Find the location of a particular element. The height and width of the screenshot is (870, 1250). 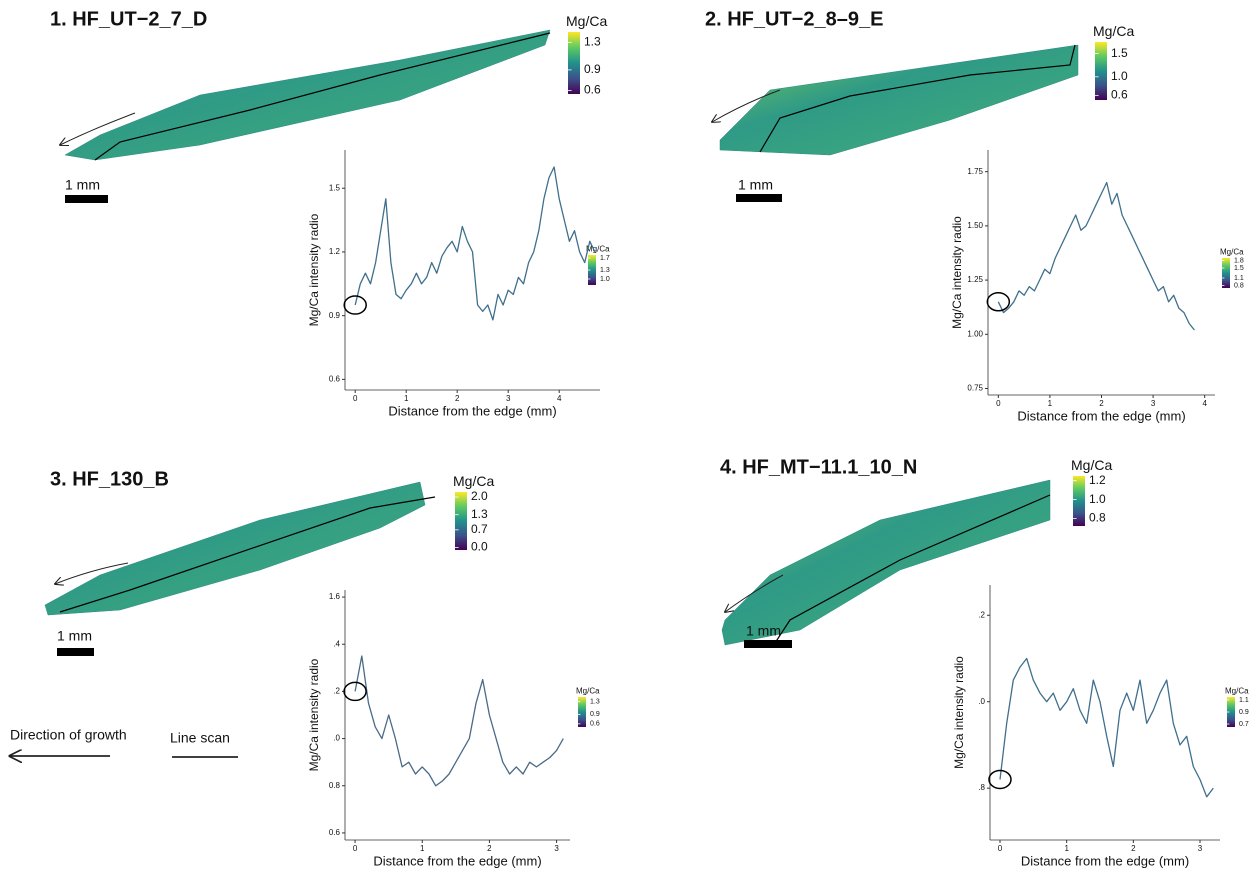

y-tick-label: 1.6 is located at coordinates (335, 596).